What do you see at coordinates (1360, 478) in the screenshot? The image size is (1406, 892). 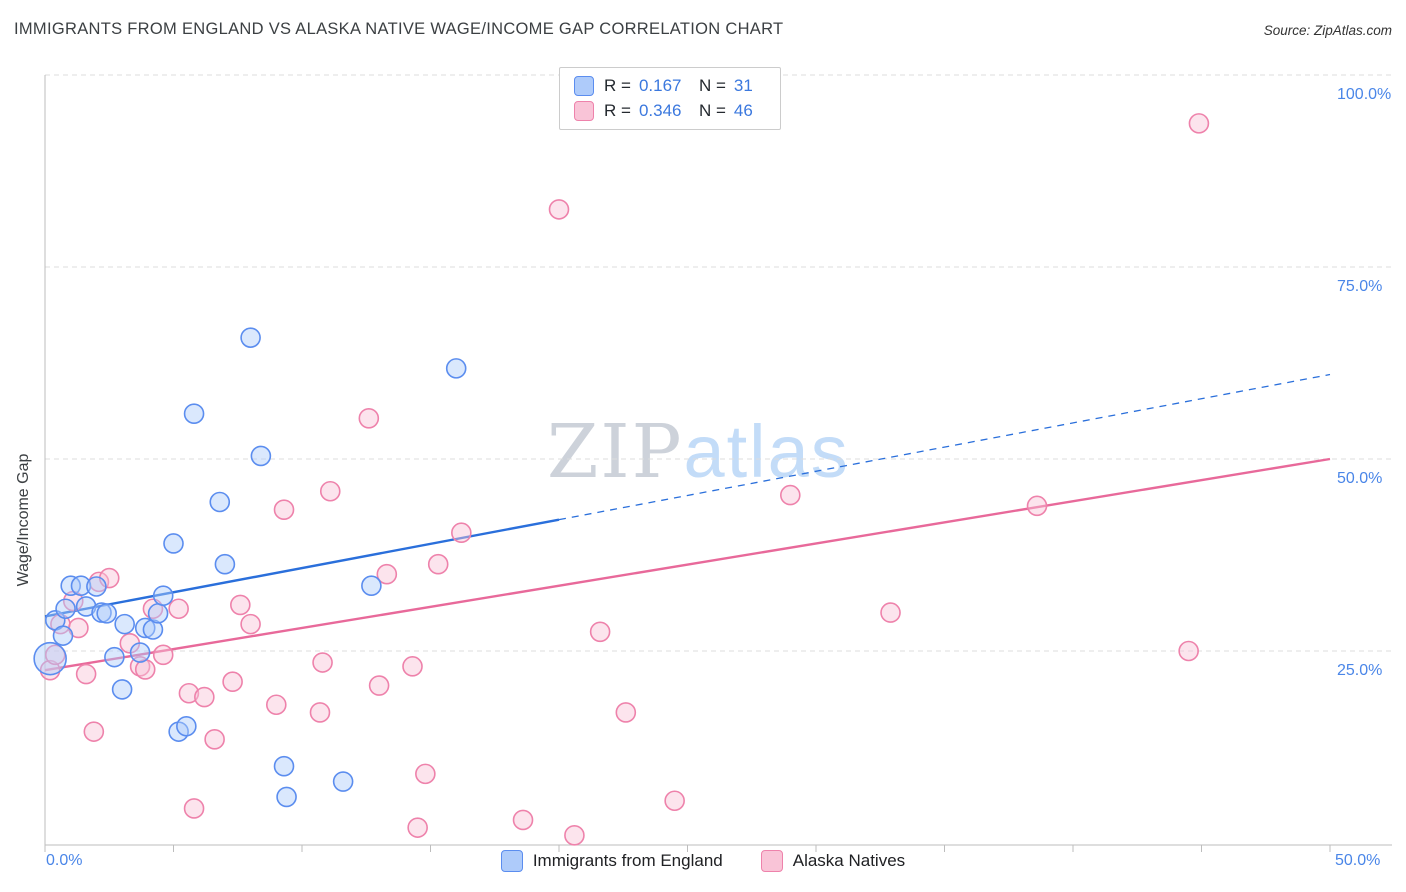 I see `y-tick-50: 50.0%` at bounding box center [1360, 478].